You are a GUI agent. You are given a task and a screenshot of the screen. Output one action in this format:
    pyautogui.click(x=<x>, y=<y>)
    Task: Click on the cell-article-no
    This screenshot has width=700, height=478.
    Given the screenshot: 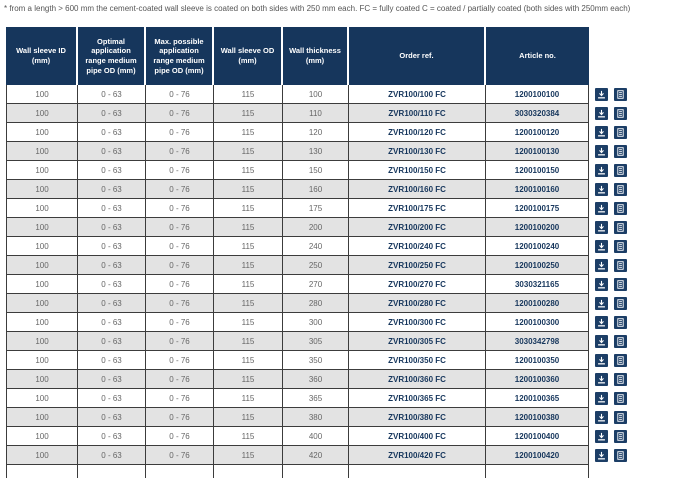 What is the action you would take?
    pyautogui.click(x=537, y=471)
    